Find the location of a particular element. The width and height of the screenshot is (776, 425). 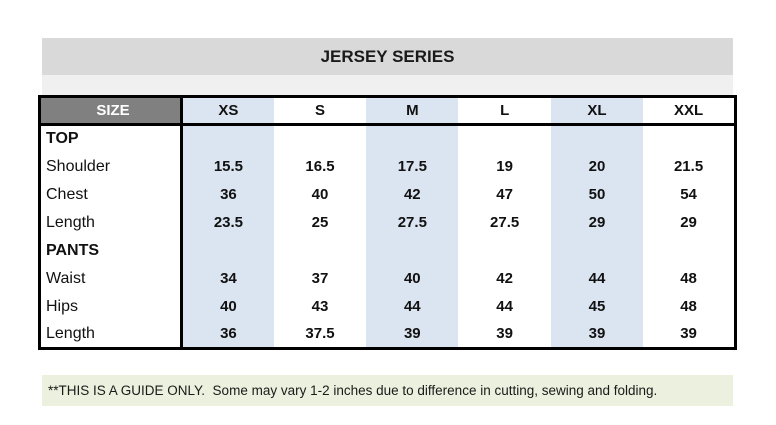

table-cell: 45 is located at coordinates (597, 306).